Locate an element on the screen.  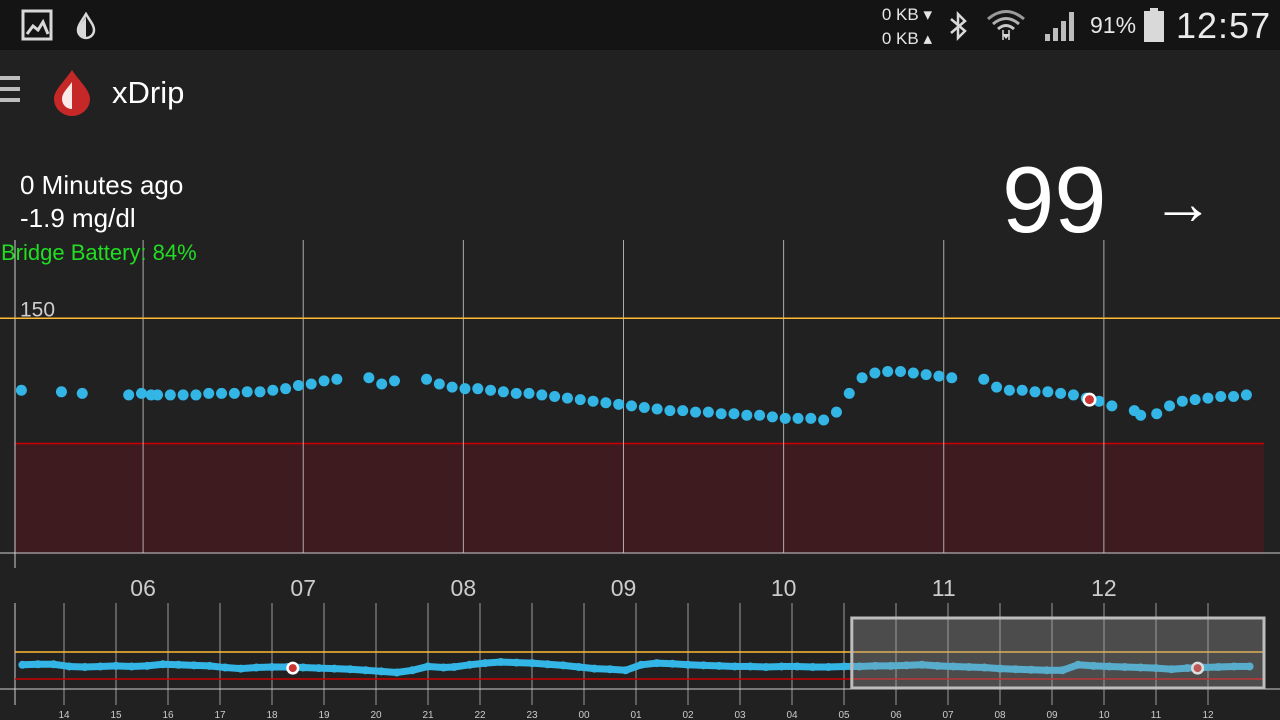
blood-drop-icon is located at coordinates (72, 92).